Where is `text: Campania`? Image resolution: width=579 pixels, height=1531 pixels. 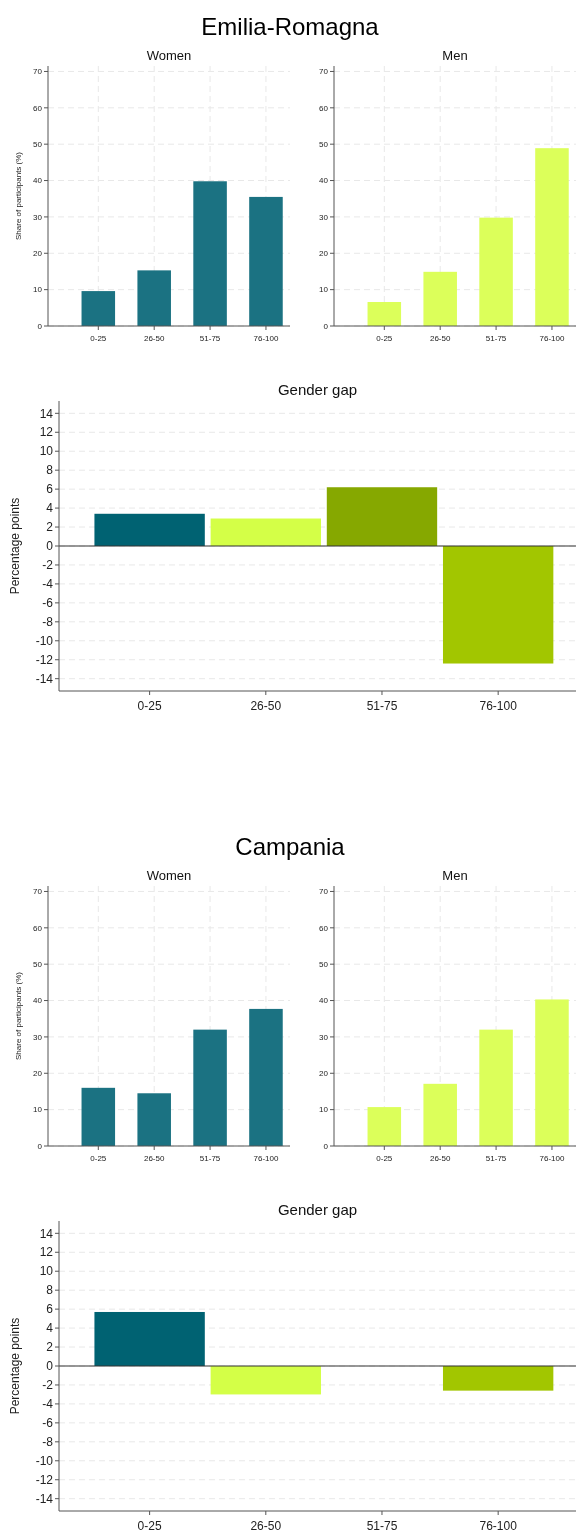
text: Campania is located at coordinates (290, 846).